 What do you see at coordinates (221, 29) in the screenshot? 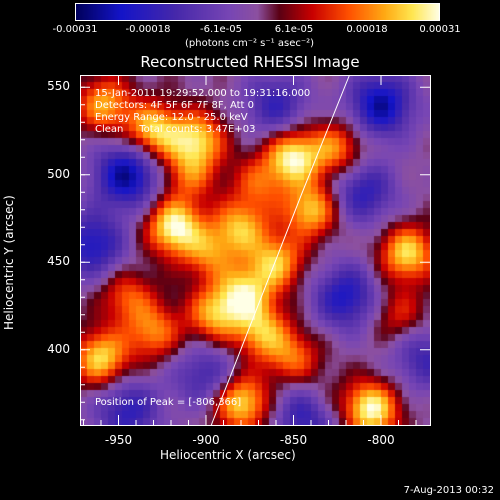
I see `colorbar-tick-label: -6.1e-05` at bounding box center [221, 29].